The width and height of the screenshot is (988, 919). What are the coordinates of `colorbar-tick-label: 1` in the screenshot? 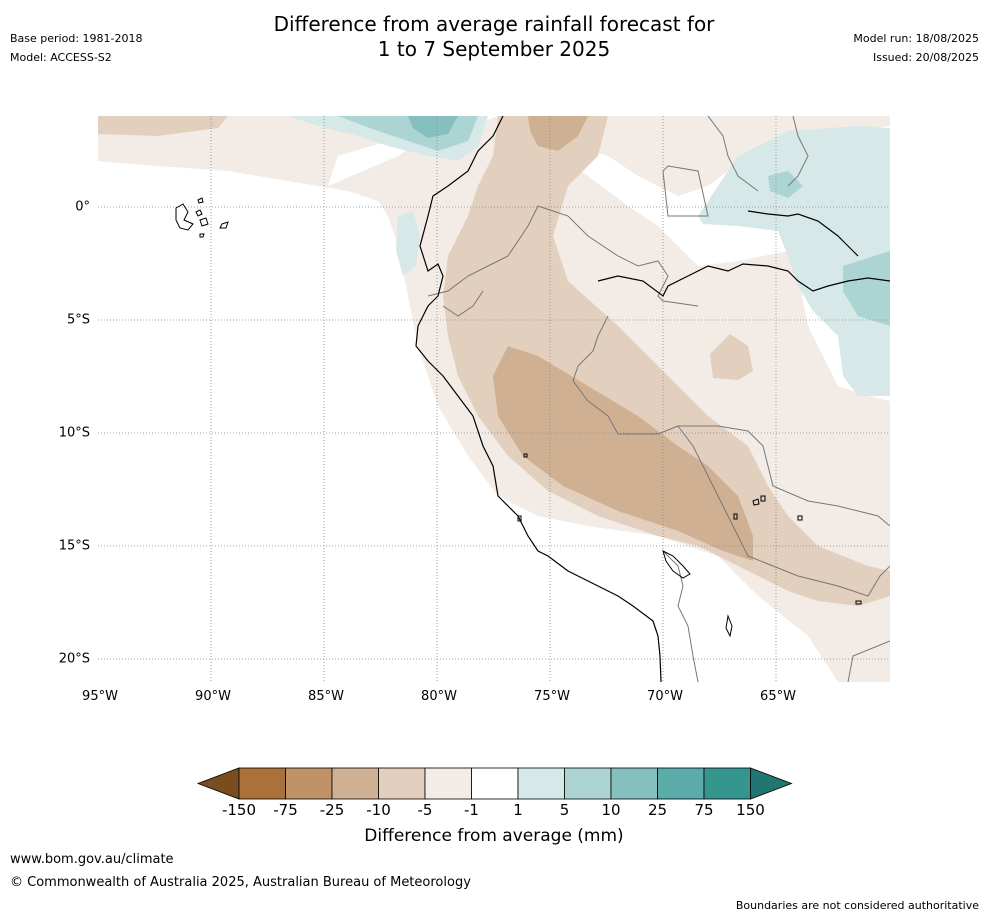 It's located at (518, 810).